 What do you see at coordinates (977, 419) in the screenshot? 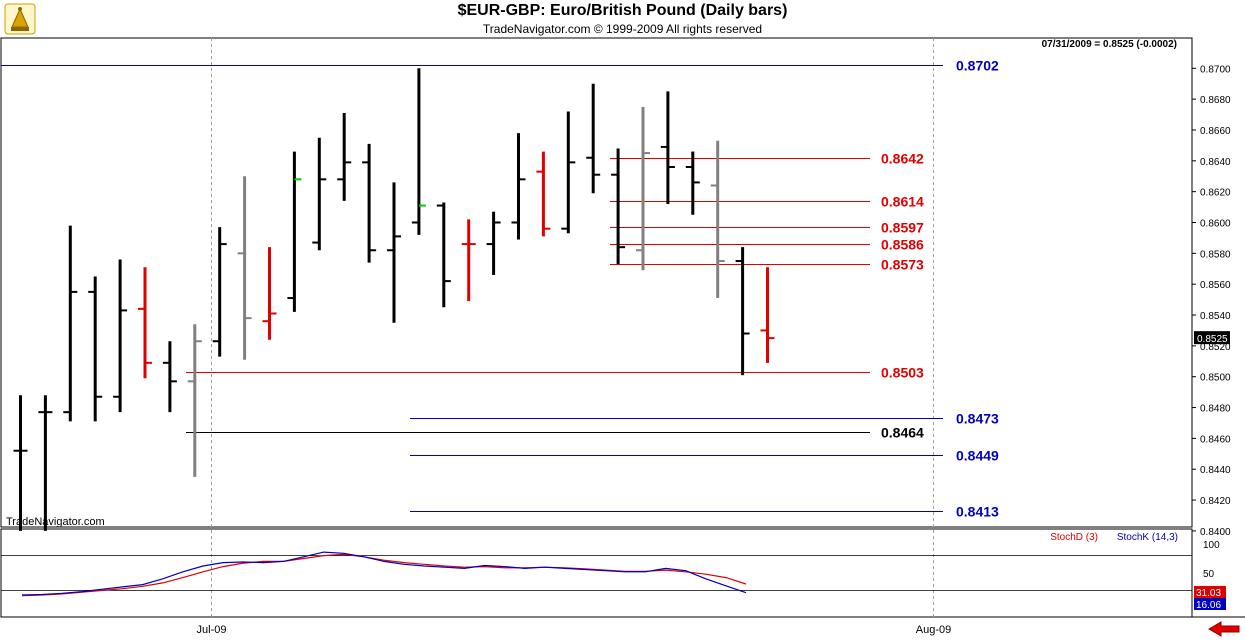
I see `level-label: 0.8473` at bounding box center [977, 419].